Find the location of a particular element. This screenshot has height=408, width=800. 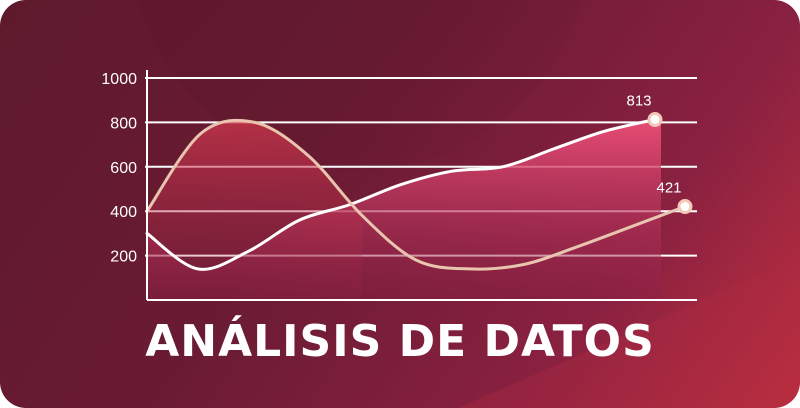

markers: 421 813 is located at coordinates (659, 154).